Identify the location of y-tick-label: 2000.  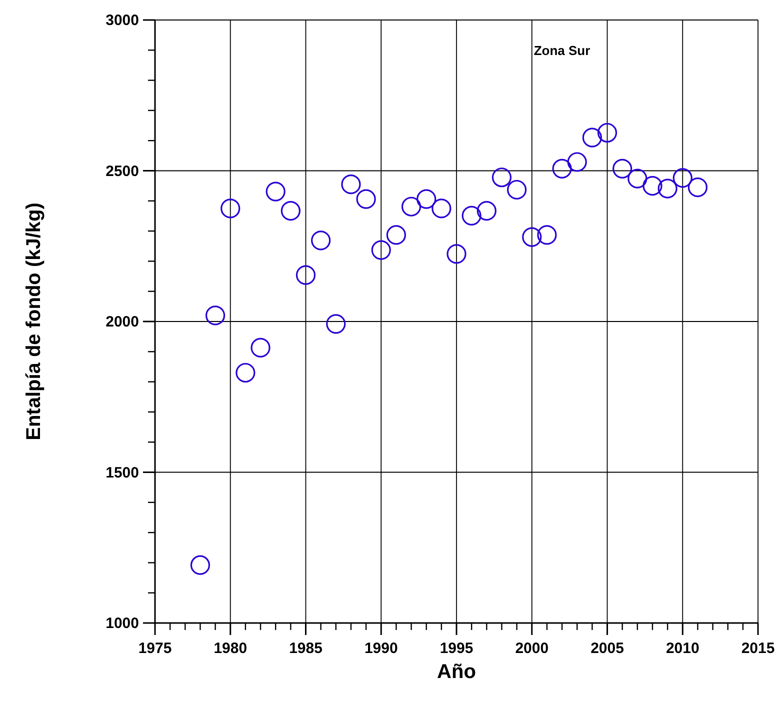
(122, 322).